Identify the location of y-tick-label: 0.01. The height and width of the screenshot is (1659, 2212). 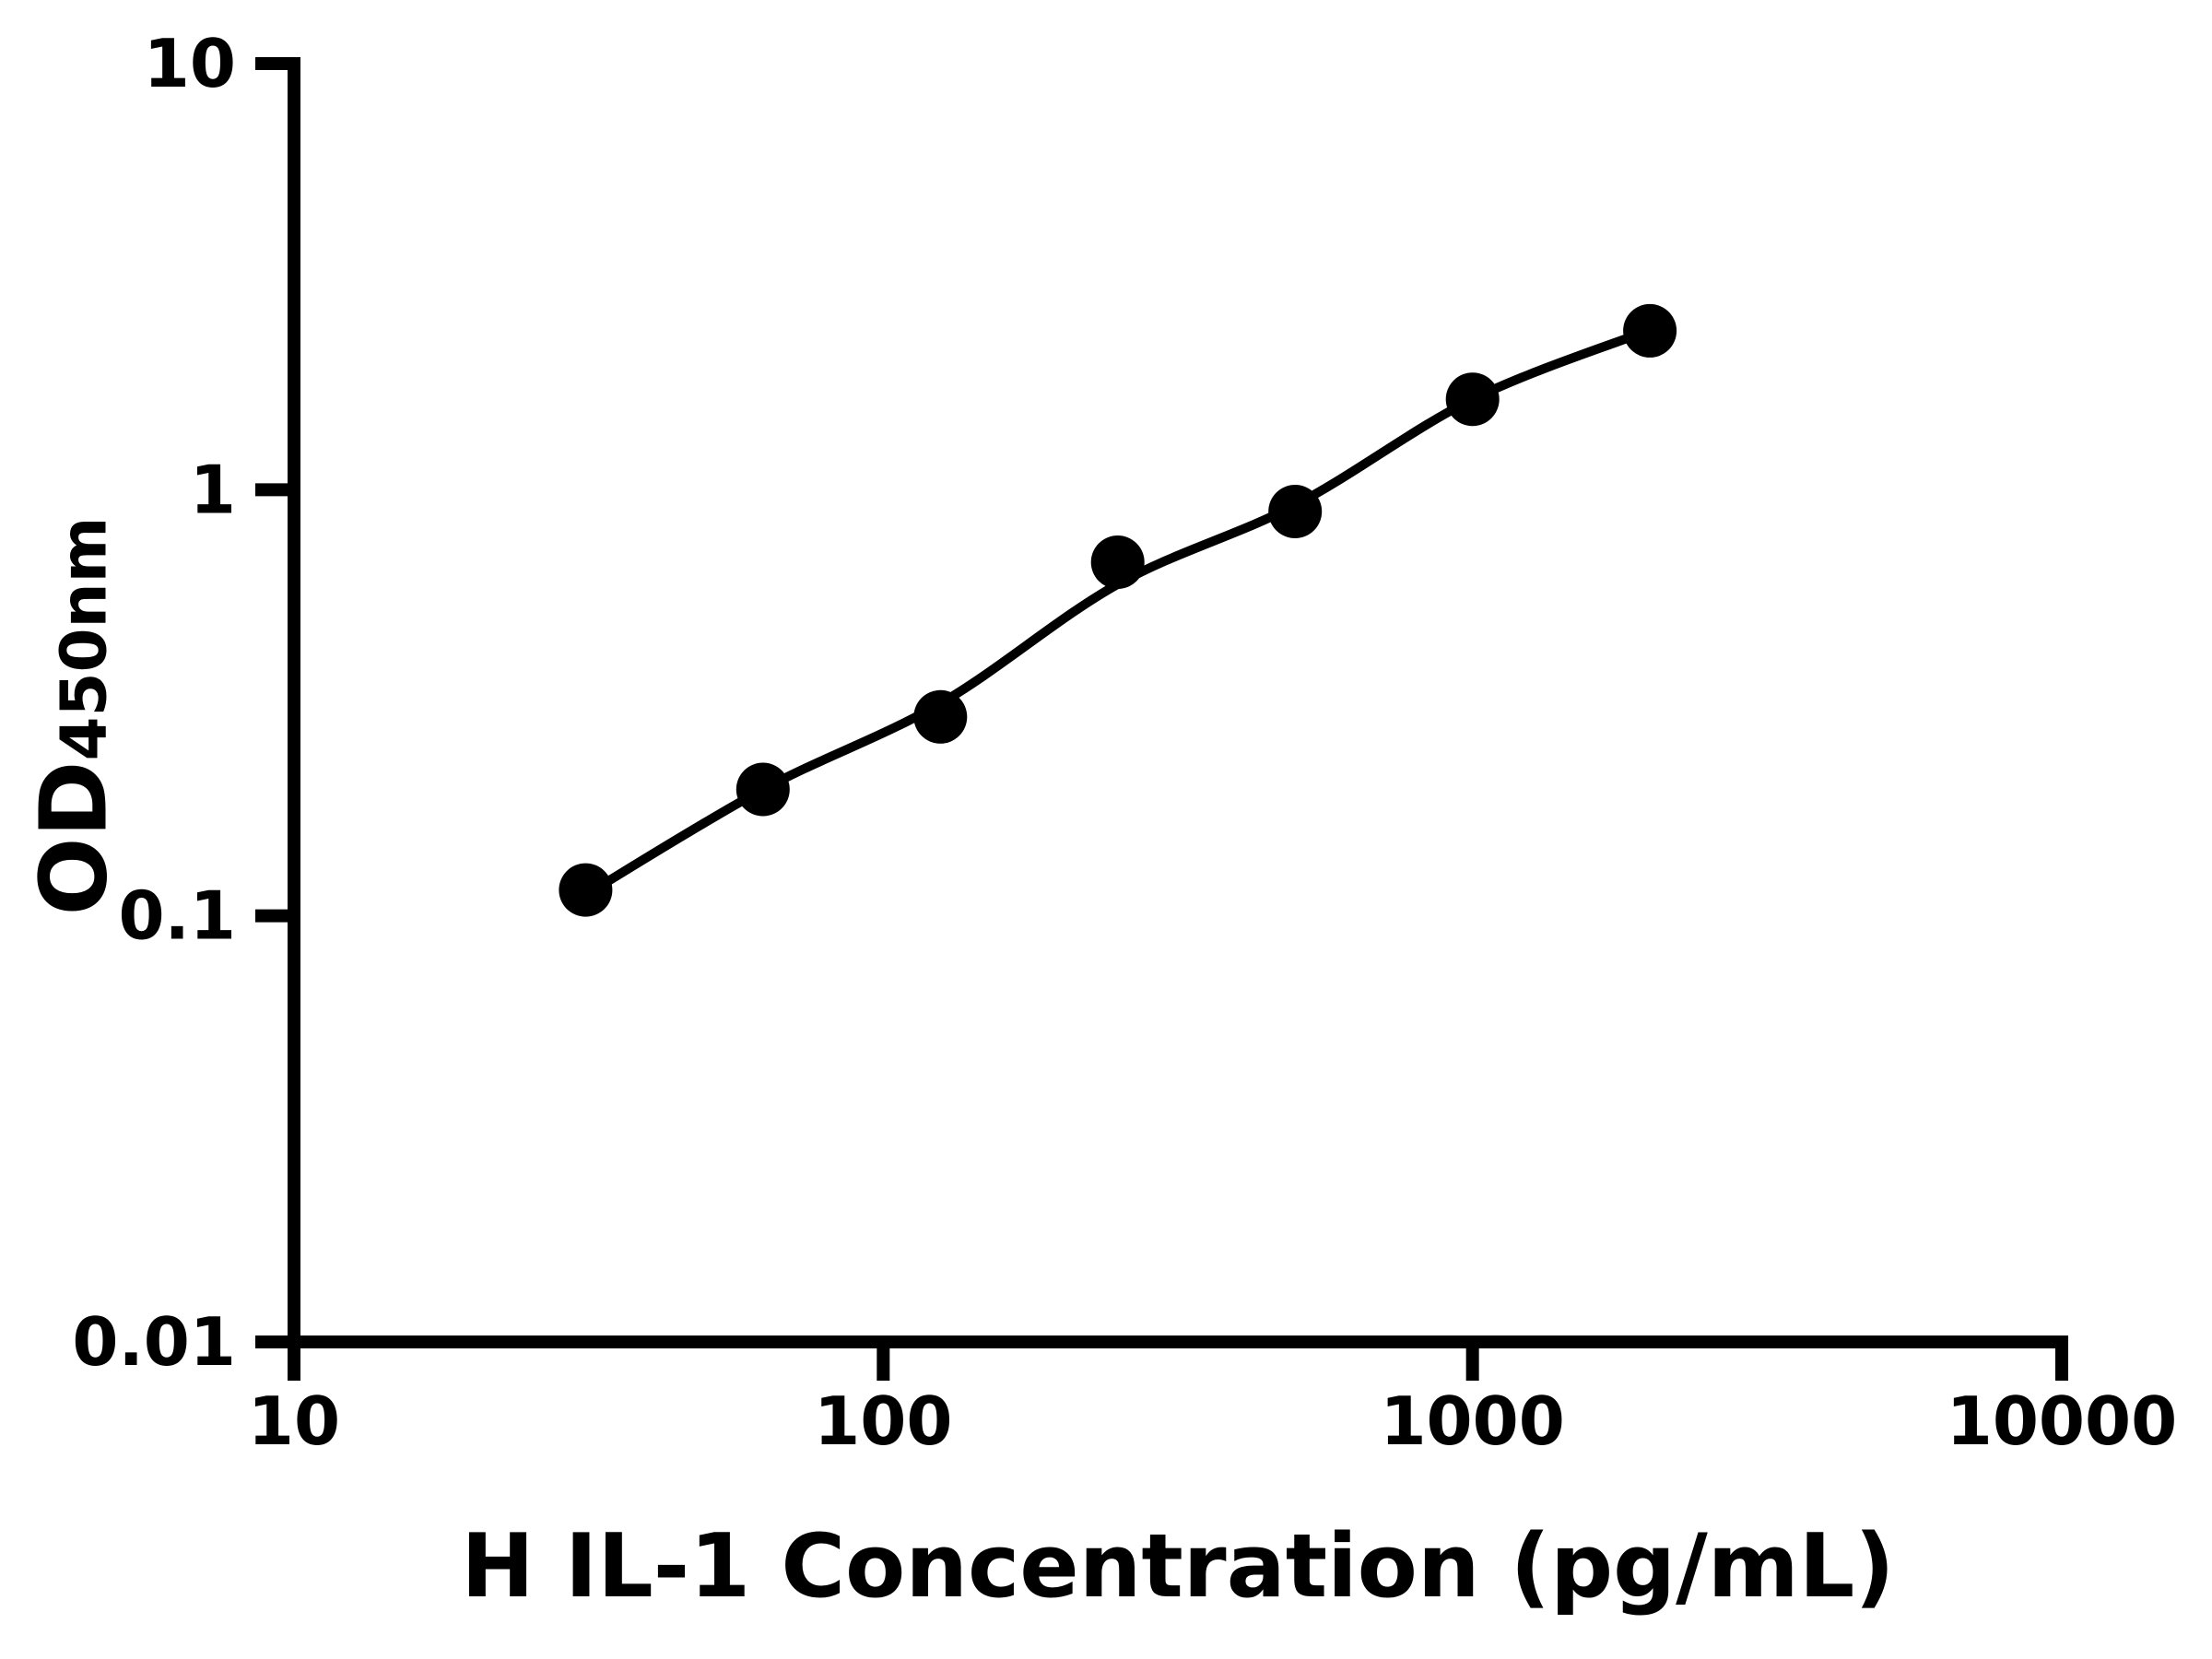
(154, 1342).